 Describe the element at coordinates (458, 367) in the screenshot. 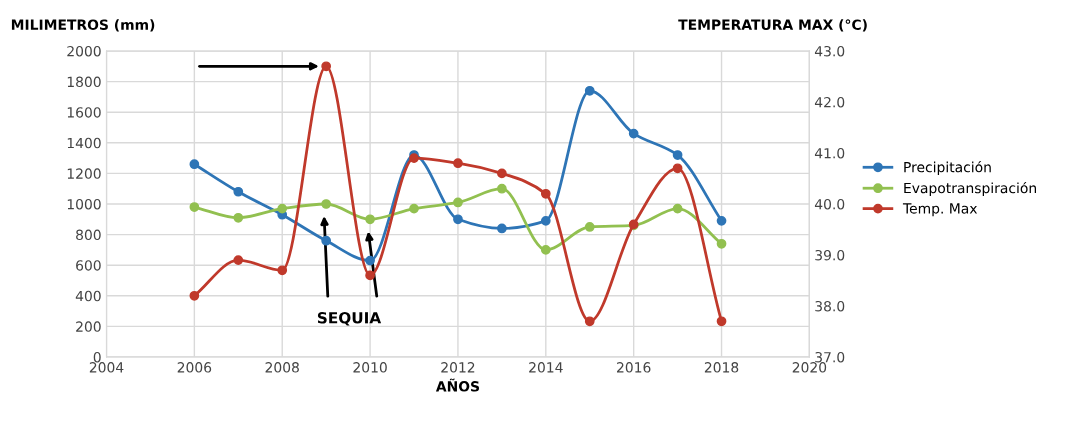

I see `x-tick-label: 2012` at that location.